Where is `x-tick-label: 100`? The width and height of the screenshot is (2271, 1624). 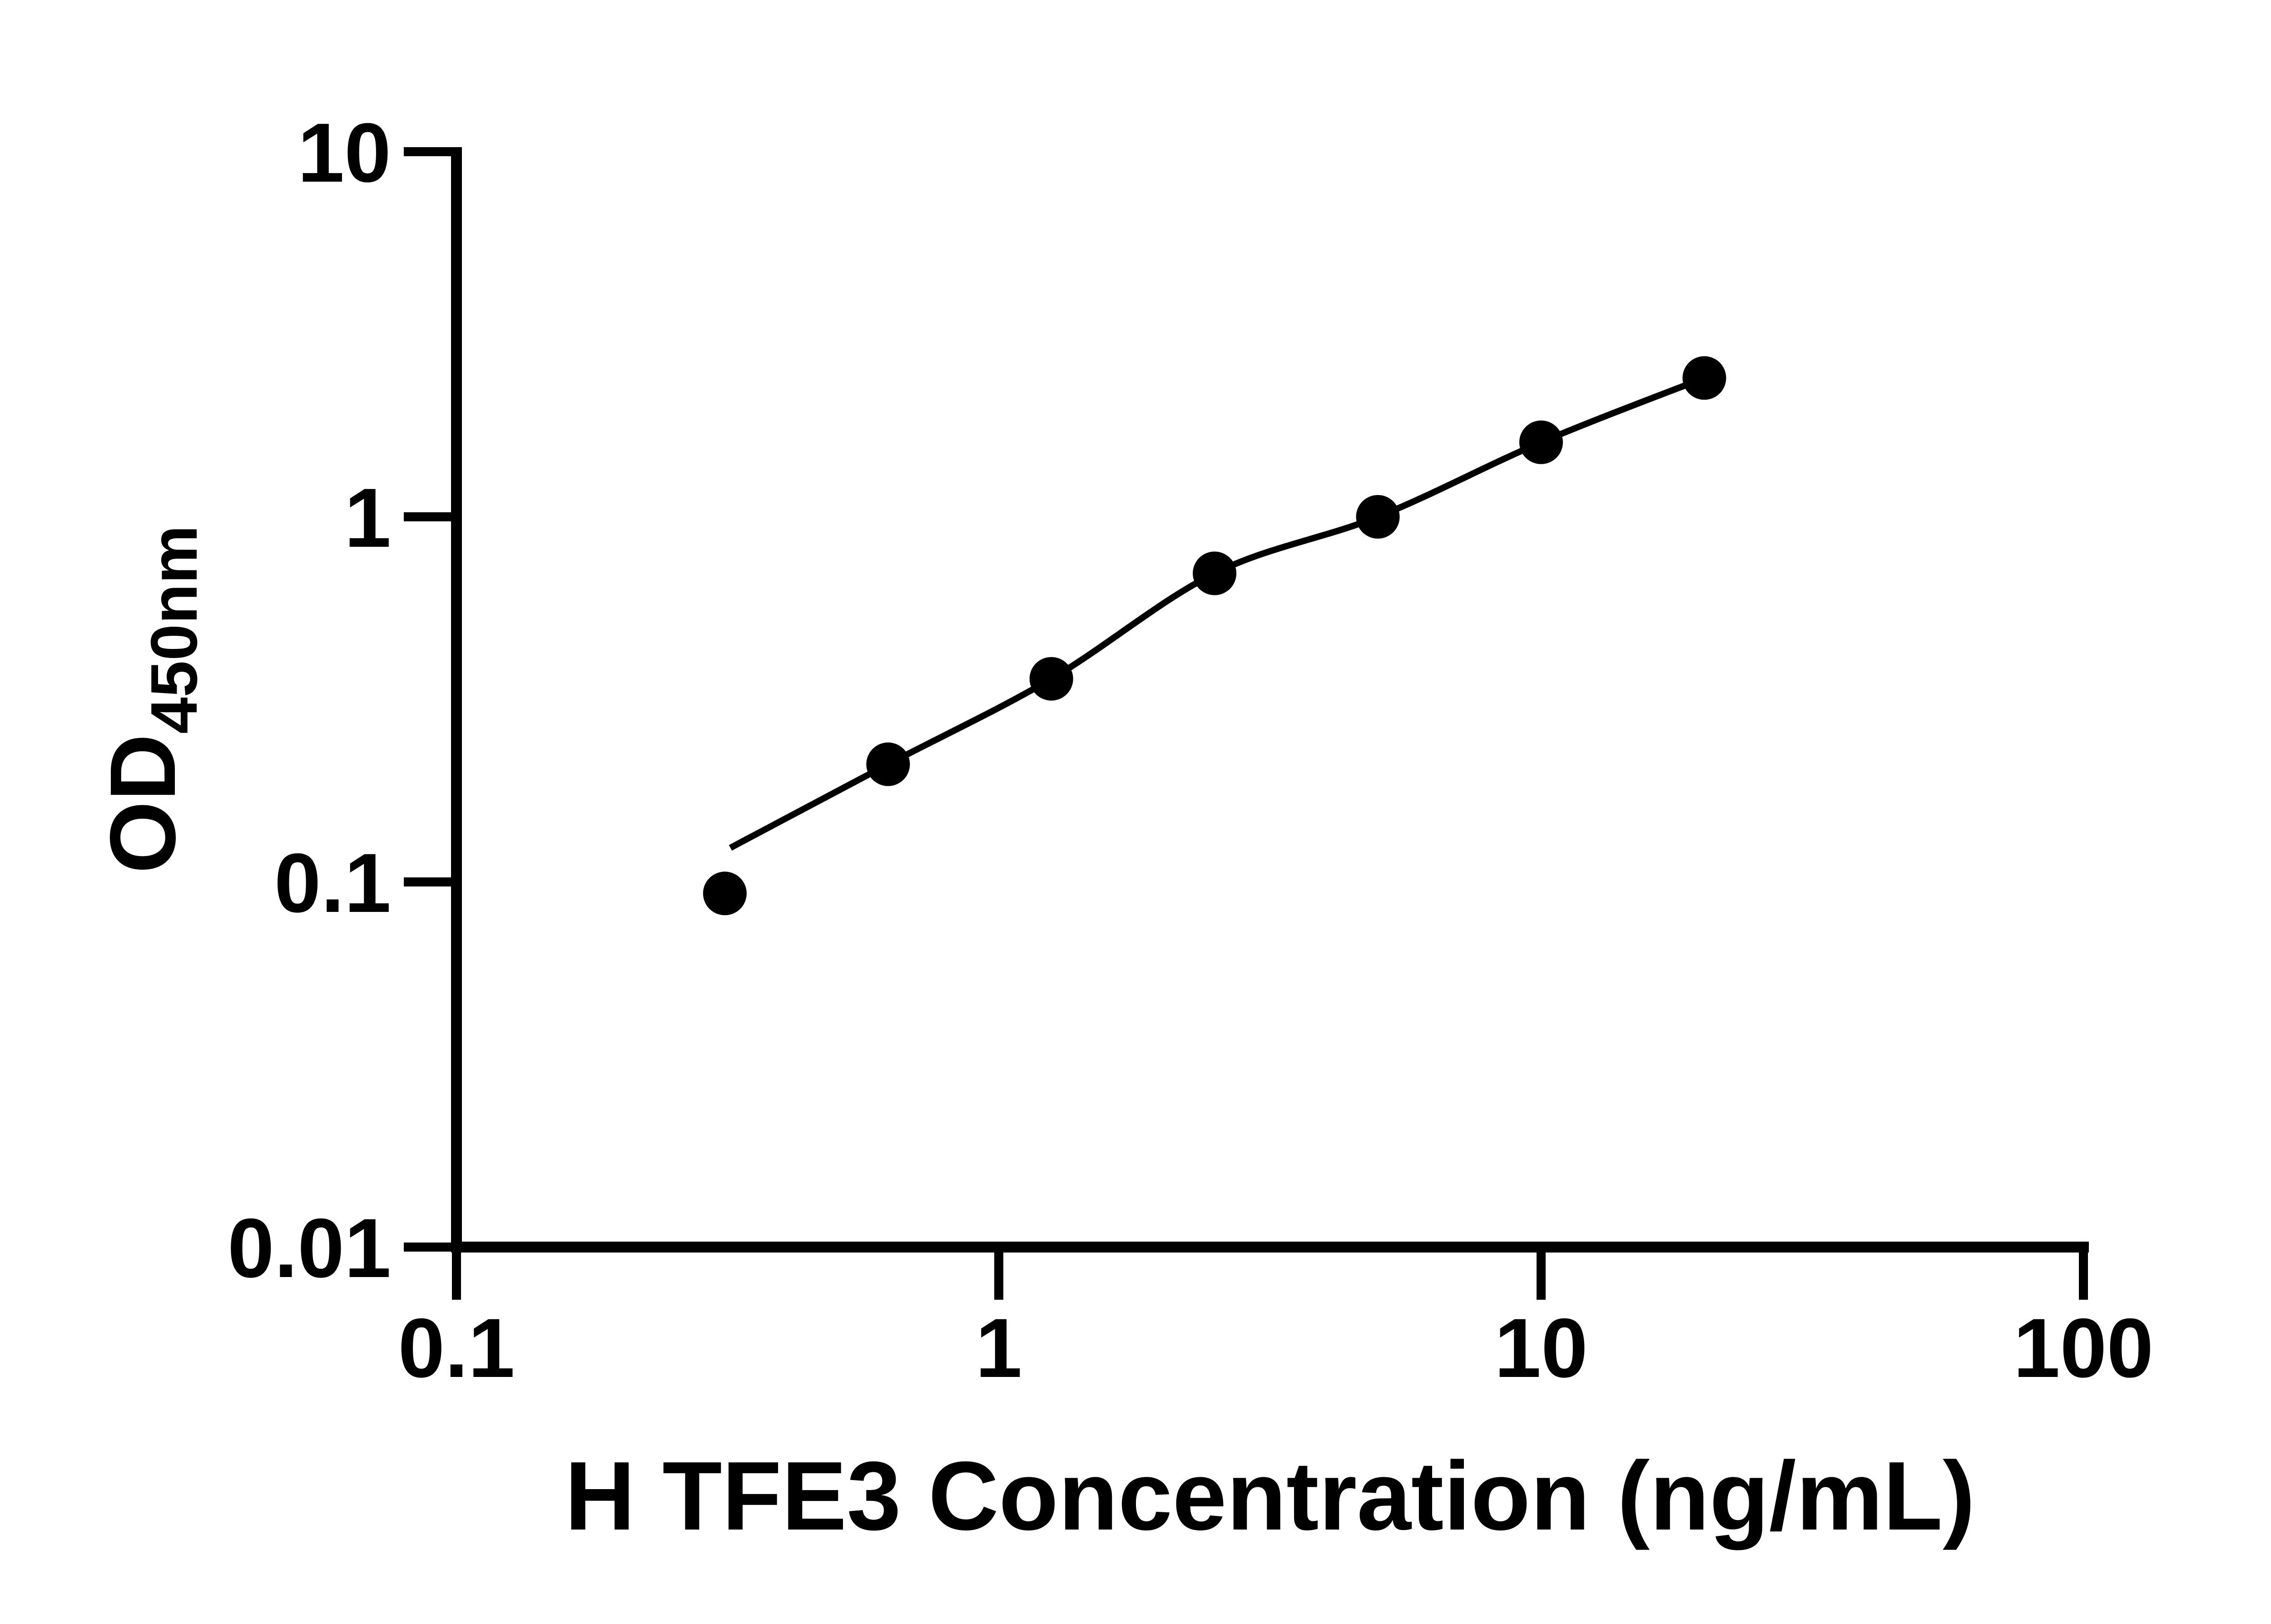 x-tick-label: 100 is located at coordinates (2083, 1348).